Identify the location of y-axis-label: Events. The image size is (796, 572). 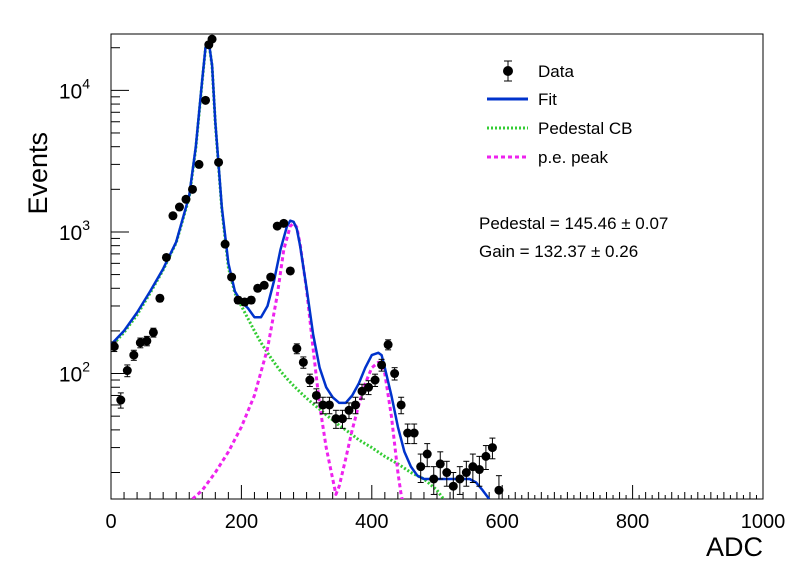
(38, 173).